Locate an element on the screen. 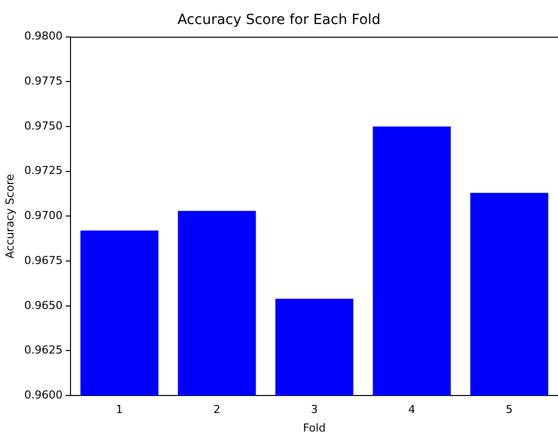 The height and width of the screenshot is (437, 558). x-tick-label: 2 is located at coordinates (216, 409).